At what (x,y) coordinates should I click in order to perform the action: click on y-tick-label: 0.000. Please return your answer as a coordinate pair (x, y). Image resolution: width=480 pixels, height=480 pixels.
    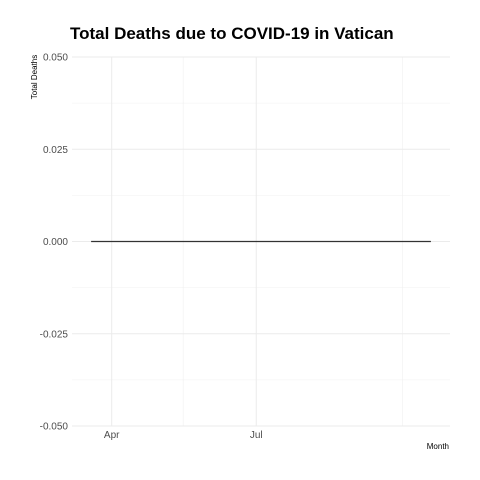
    Looking at the image, I should click on (55, 242).